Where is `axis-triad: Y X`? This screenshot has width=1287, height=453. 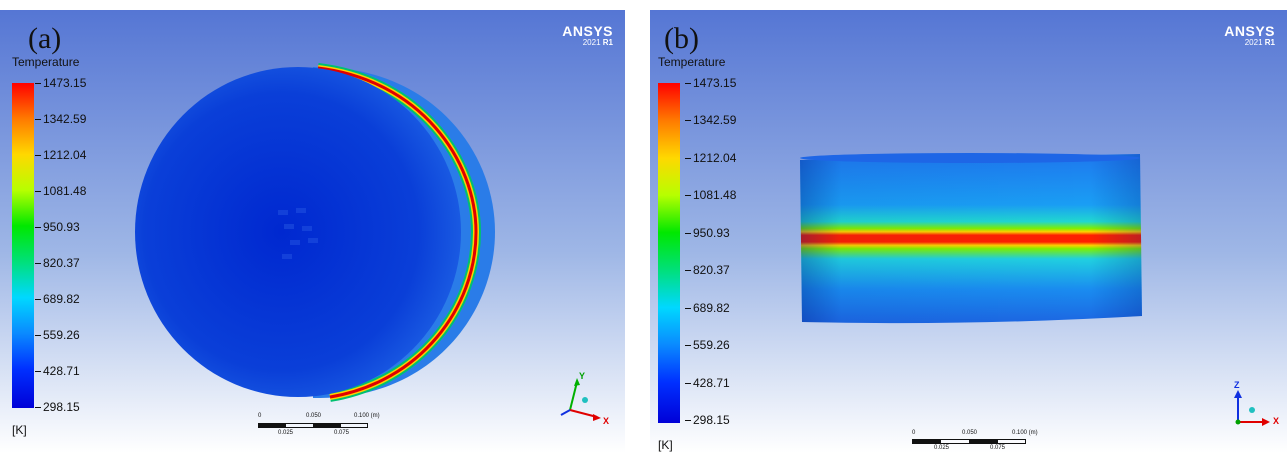
axis-triad: Y X is located at coordinates (585, 400).